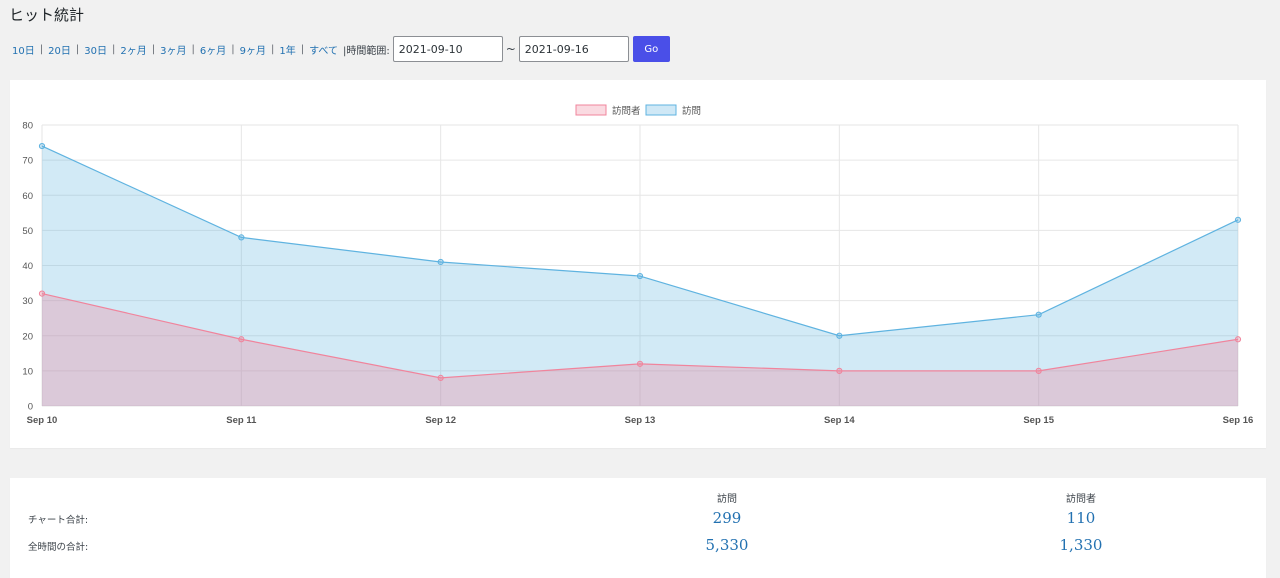 Image resolution: width=1280 pixels, height=578 pixels. I want to click on y-tick-label: 0, so click(30, 407).